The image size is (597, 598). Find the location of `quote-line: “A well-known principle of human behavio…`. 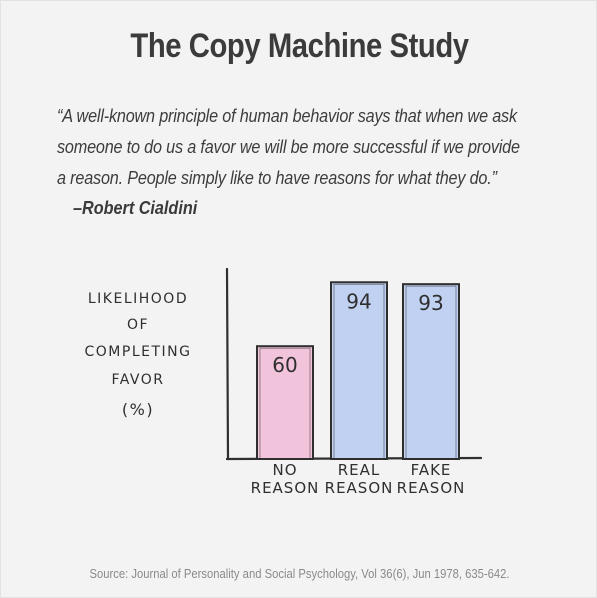

quote-line: “A well-known principle of human behavio… is located at coordinates (287, 116).